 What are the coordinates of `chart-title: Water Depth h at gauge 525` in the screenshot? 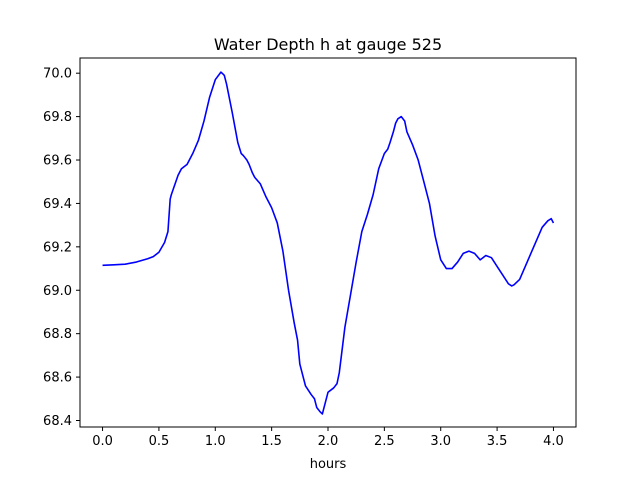 It's located at (328, 44).